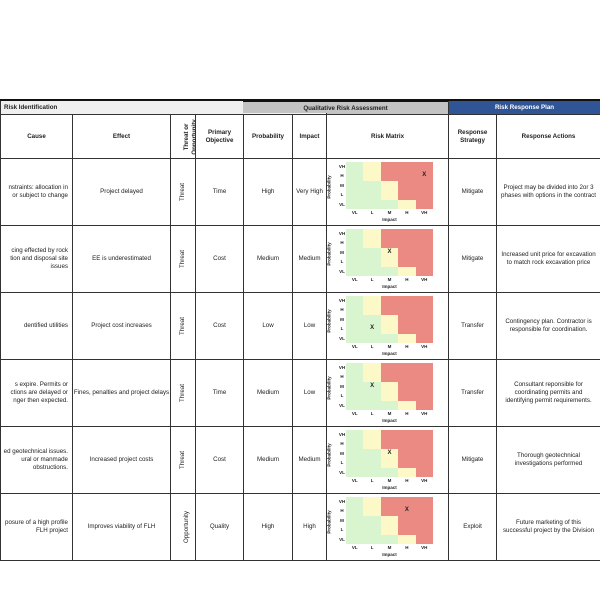 Image resolution: width=600 pixels, height=600 pixels. What do you see at coordinates (424, 413) in the screenshot?
I see `impact-level-label: VH` at bounding box center [424, 413].